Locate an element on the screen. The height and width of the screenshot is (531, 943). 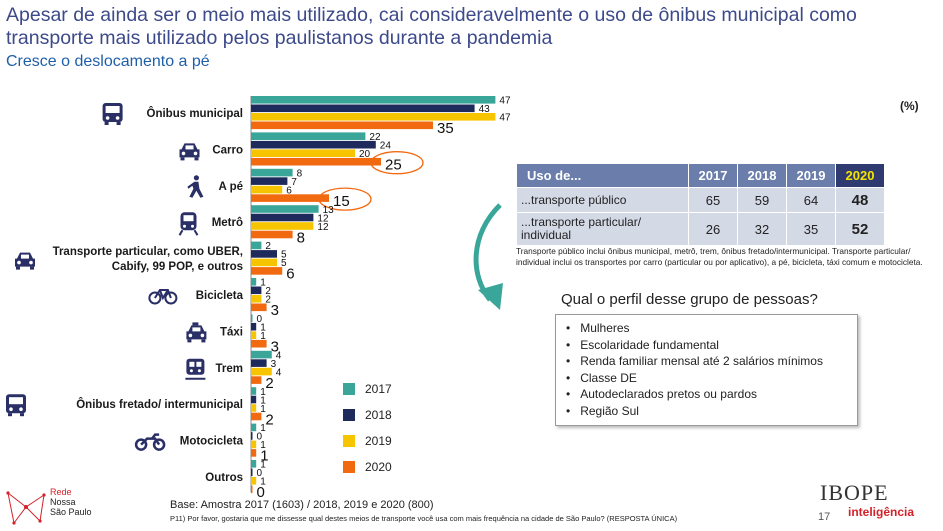
table-cell: 26 is located at coordinates (713, 229).